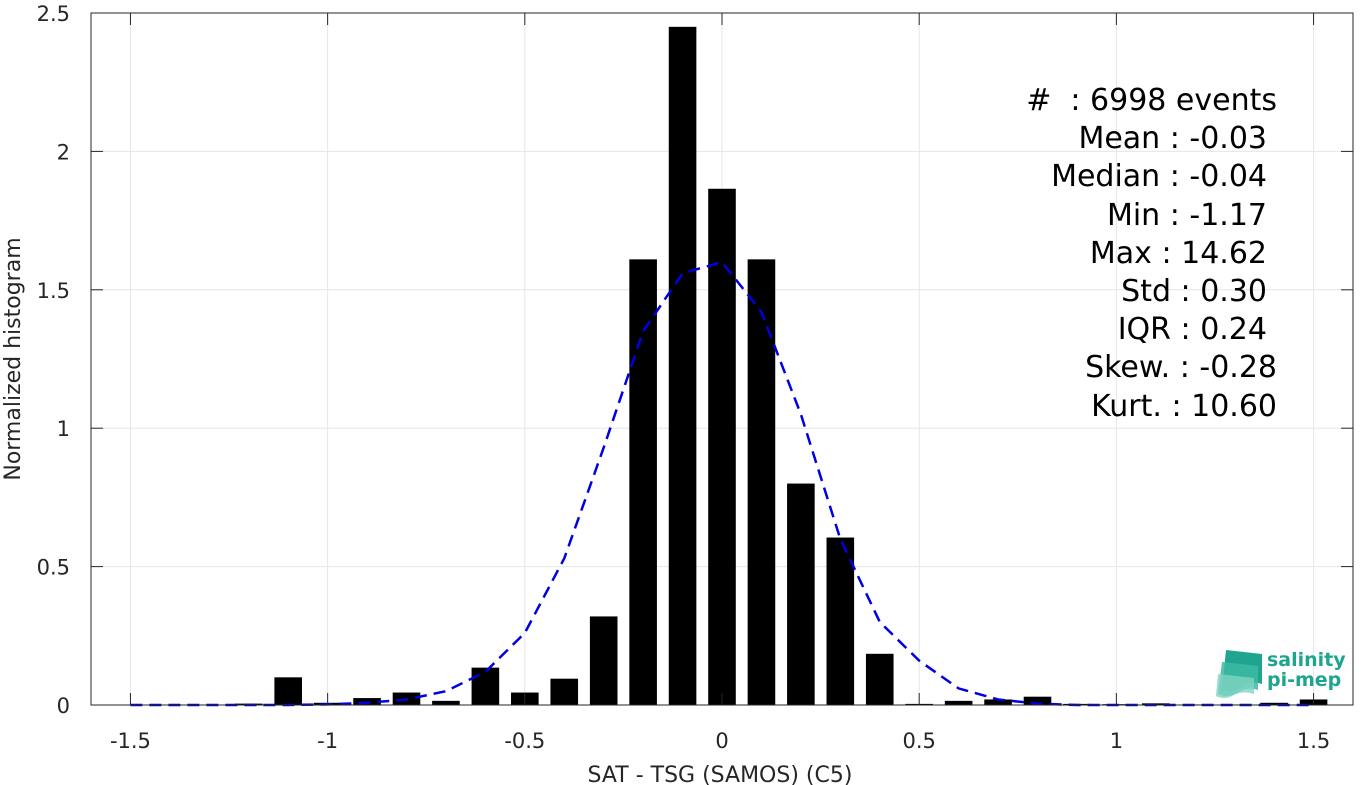 This screenshot has width=1367, height=785. I want to click on x-tick-labels: -1.5 -1 -0.5 0 0.5 1 1.5, so click(720, 741).